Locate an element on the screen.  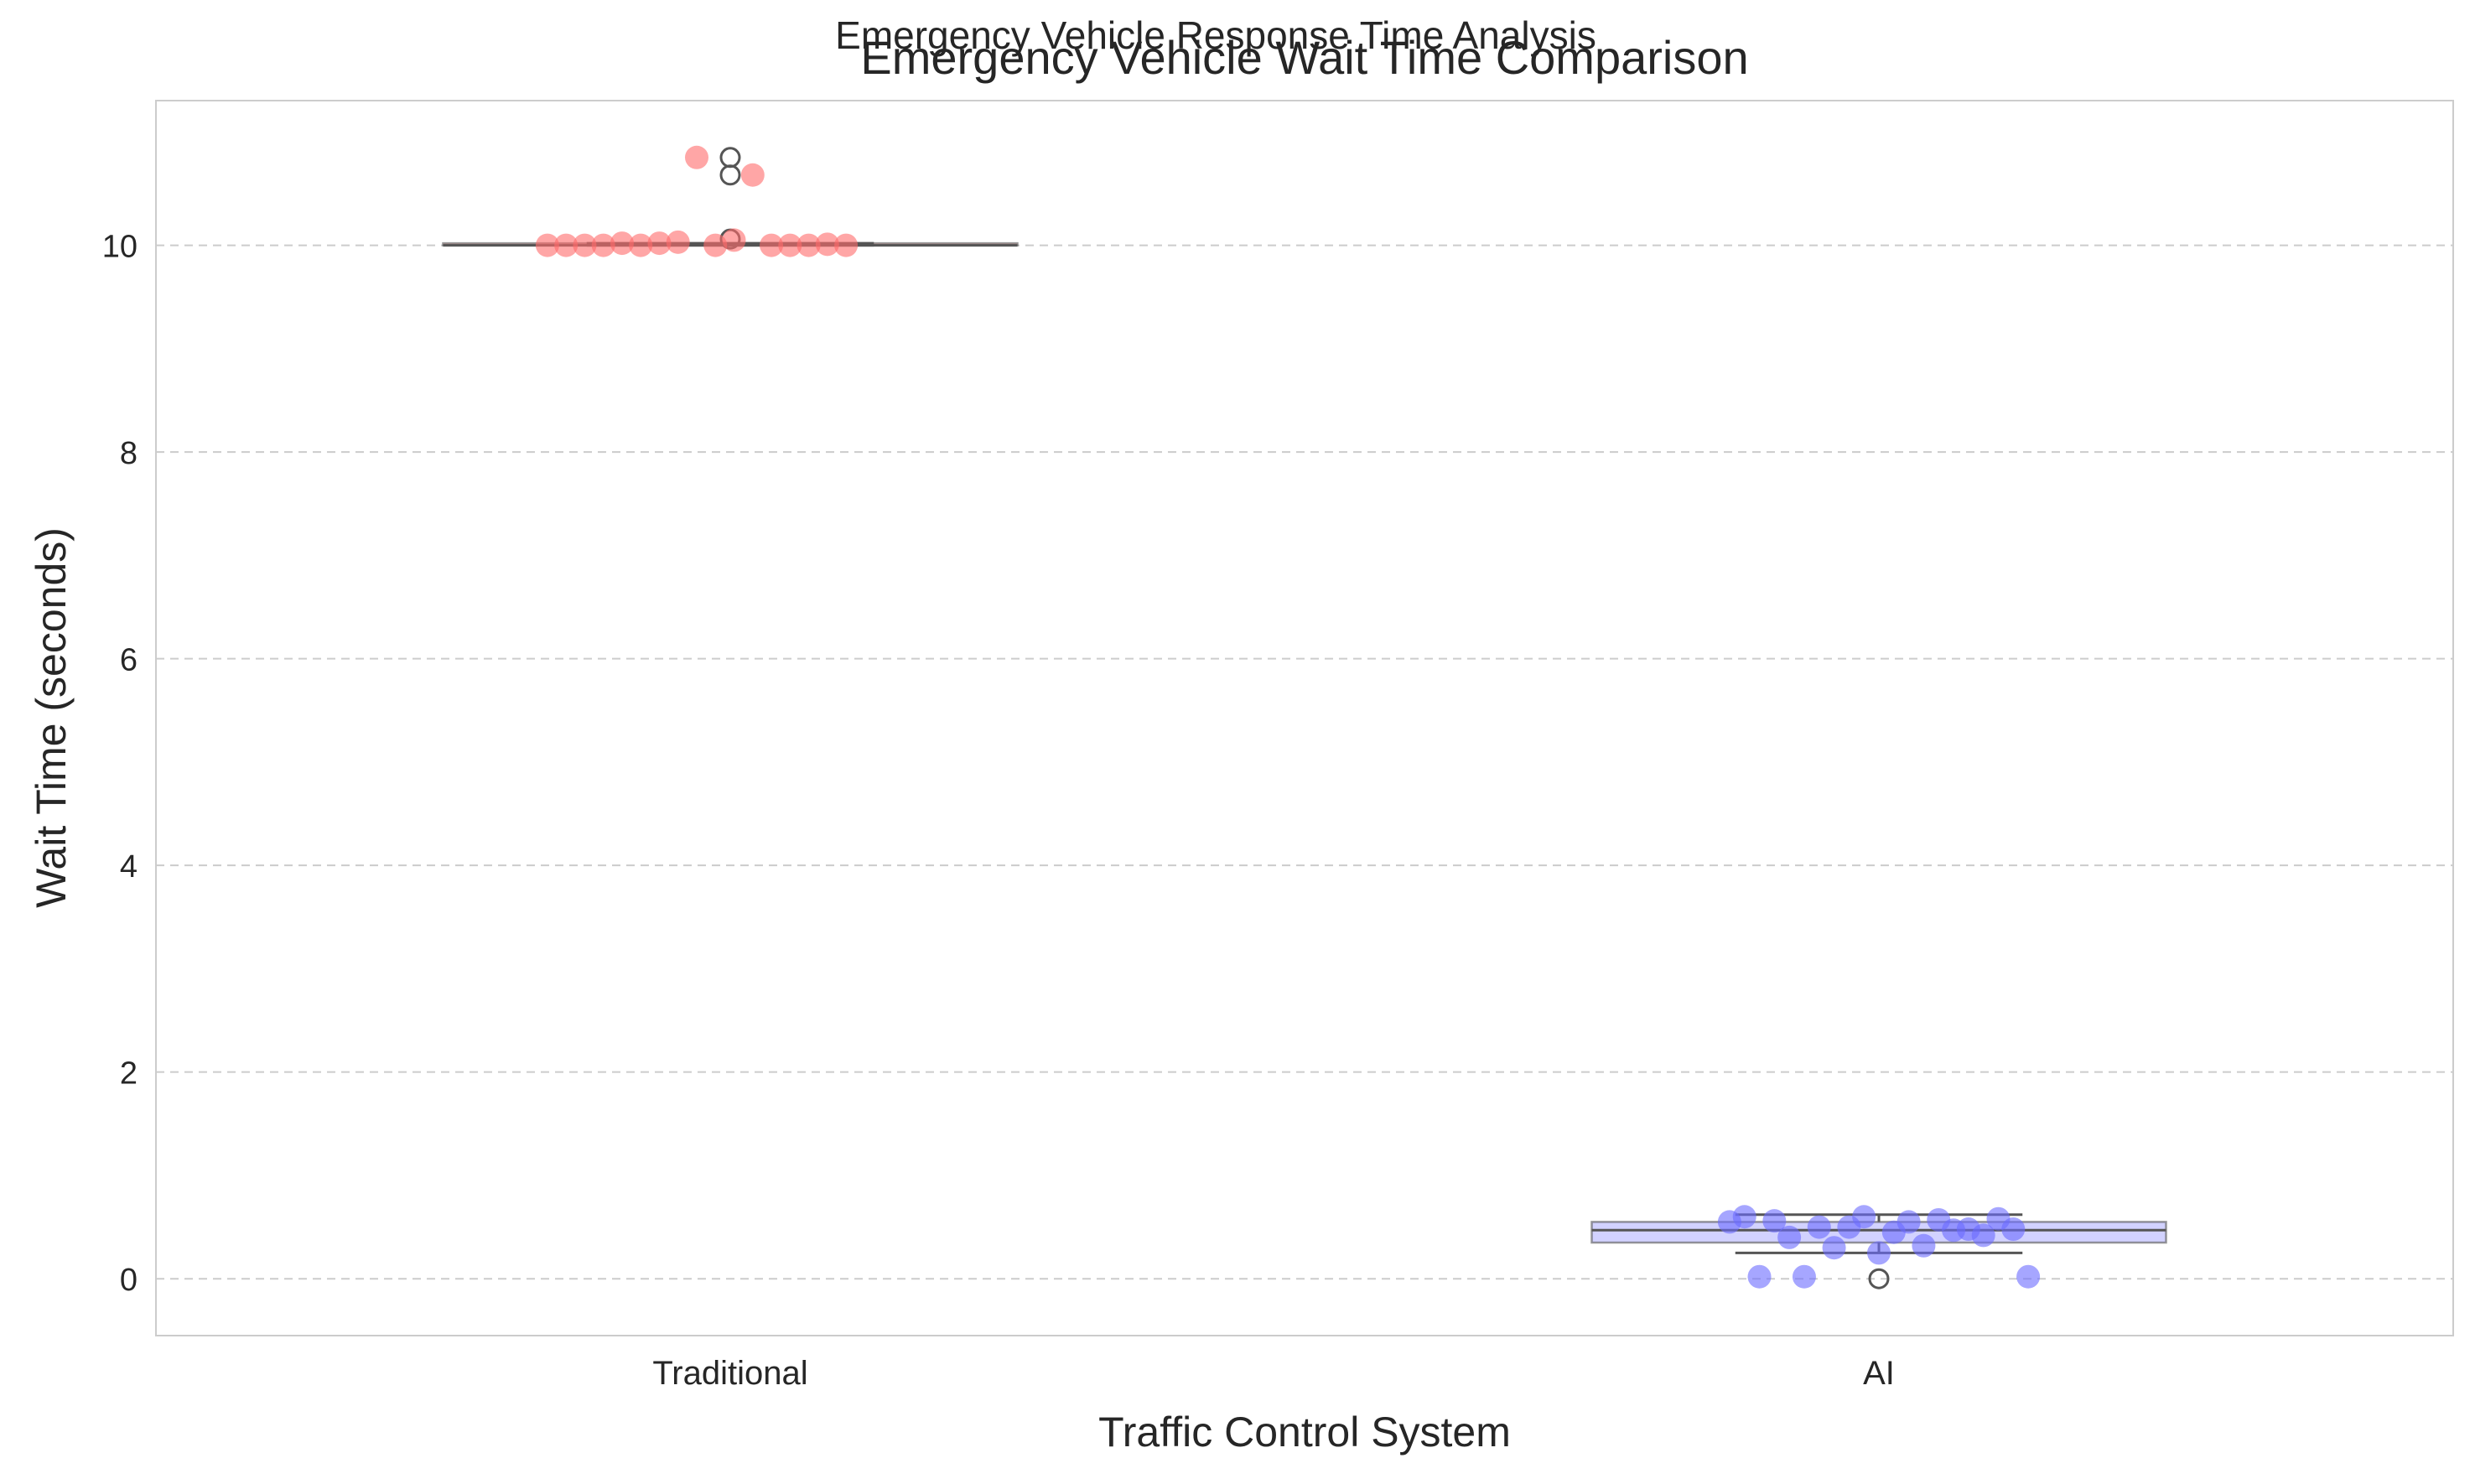
y-tick-label: 2 is located at coordinates (129, 1074).